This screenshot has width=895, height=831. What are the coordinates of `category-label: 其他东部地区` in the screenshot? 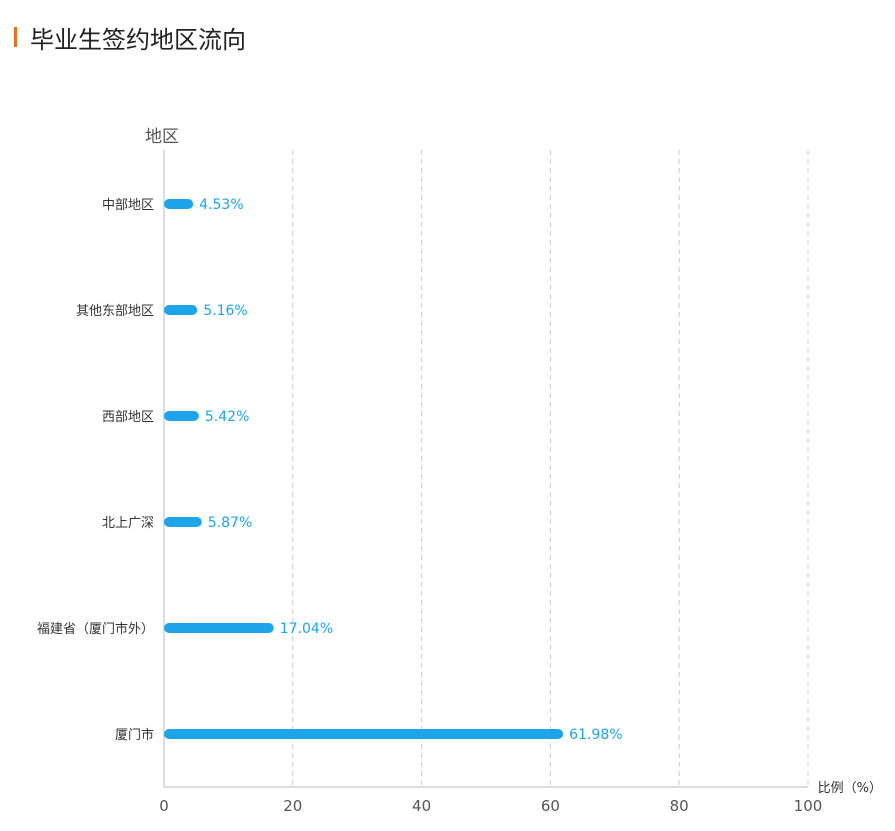 It's located at (115, 311).